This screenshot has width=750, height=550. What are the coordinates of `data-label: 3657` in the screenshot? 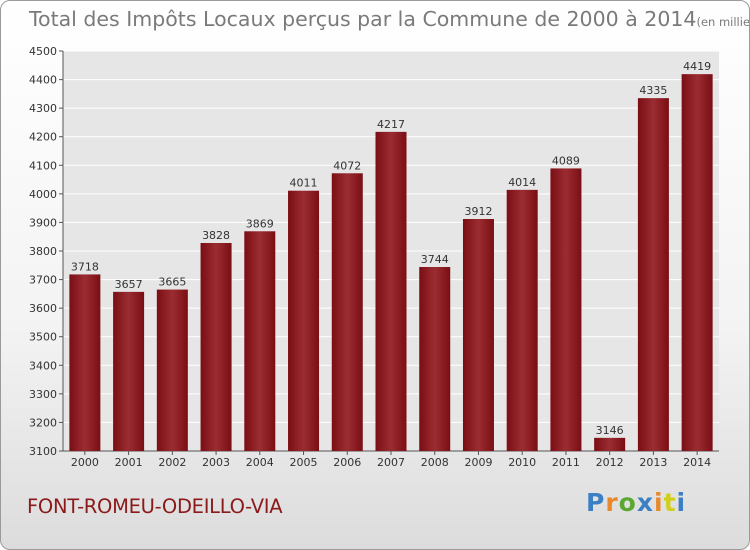 It's located at (129, 284).